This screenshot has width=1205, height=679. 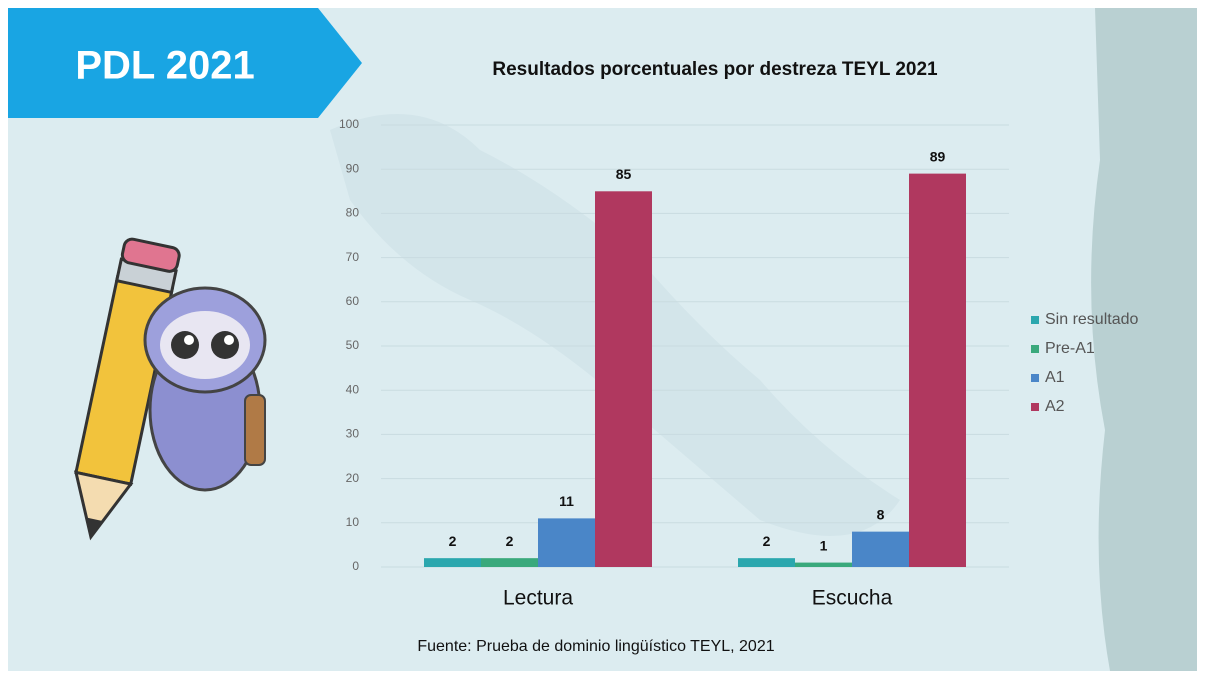 What do you see at coordinates (353, 478) in the screenshot?
I see `y-tick-label: 20` at bounding box center [353, 478].